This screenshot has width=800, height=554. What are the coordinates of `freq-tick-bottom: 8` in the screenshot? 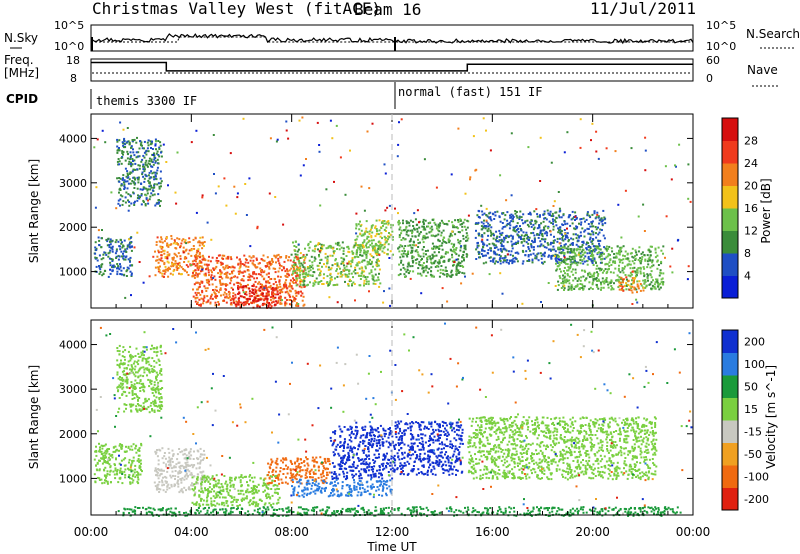 It's located at (73, 78).